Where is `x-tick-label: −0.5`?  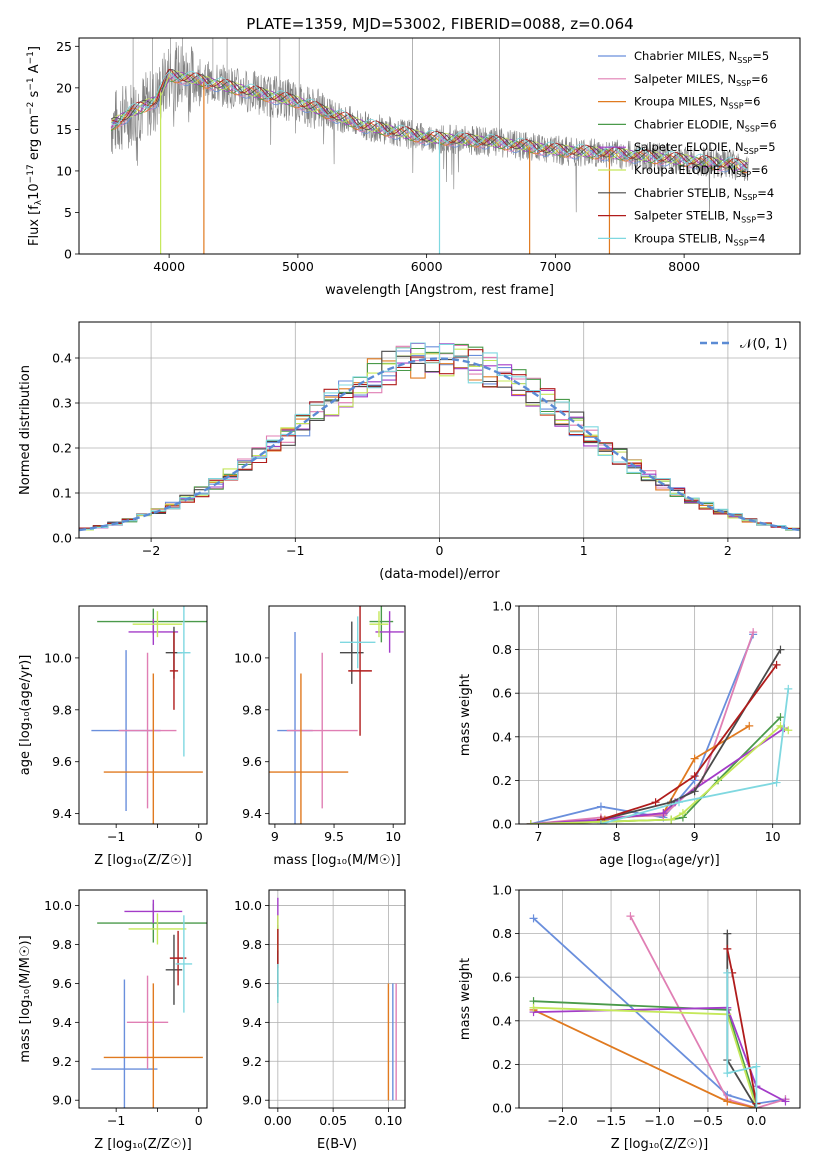
x-tick-label: −0.5 is located at coordinates (708, 1120).